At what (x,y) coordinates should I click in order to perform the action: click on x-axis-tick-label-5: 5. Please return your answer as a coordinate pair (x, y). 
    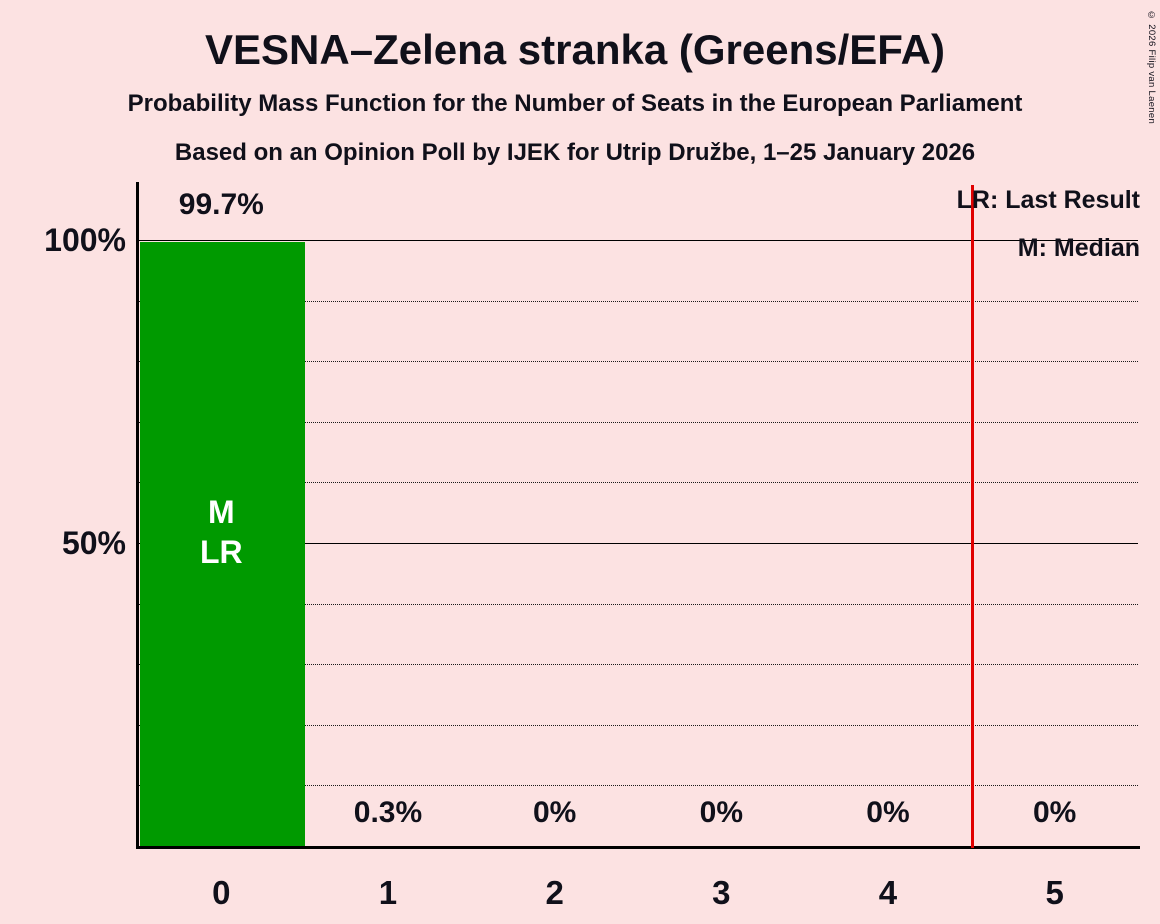
    Looking at the image, I should click on (1054, 892).